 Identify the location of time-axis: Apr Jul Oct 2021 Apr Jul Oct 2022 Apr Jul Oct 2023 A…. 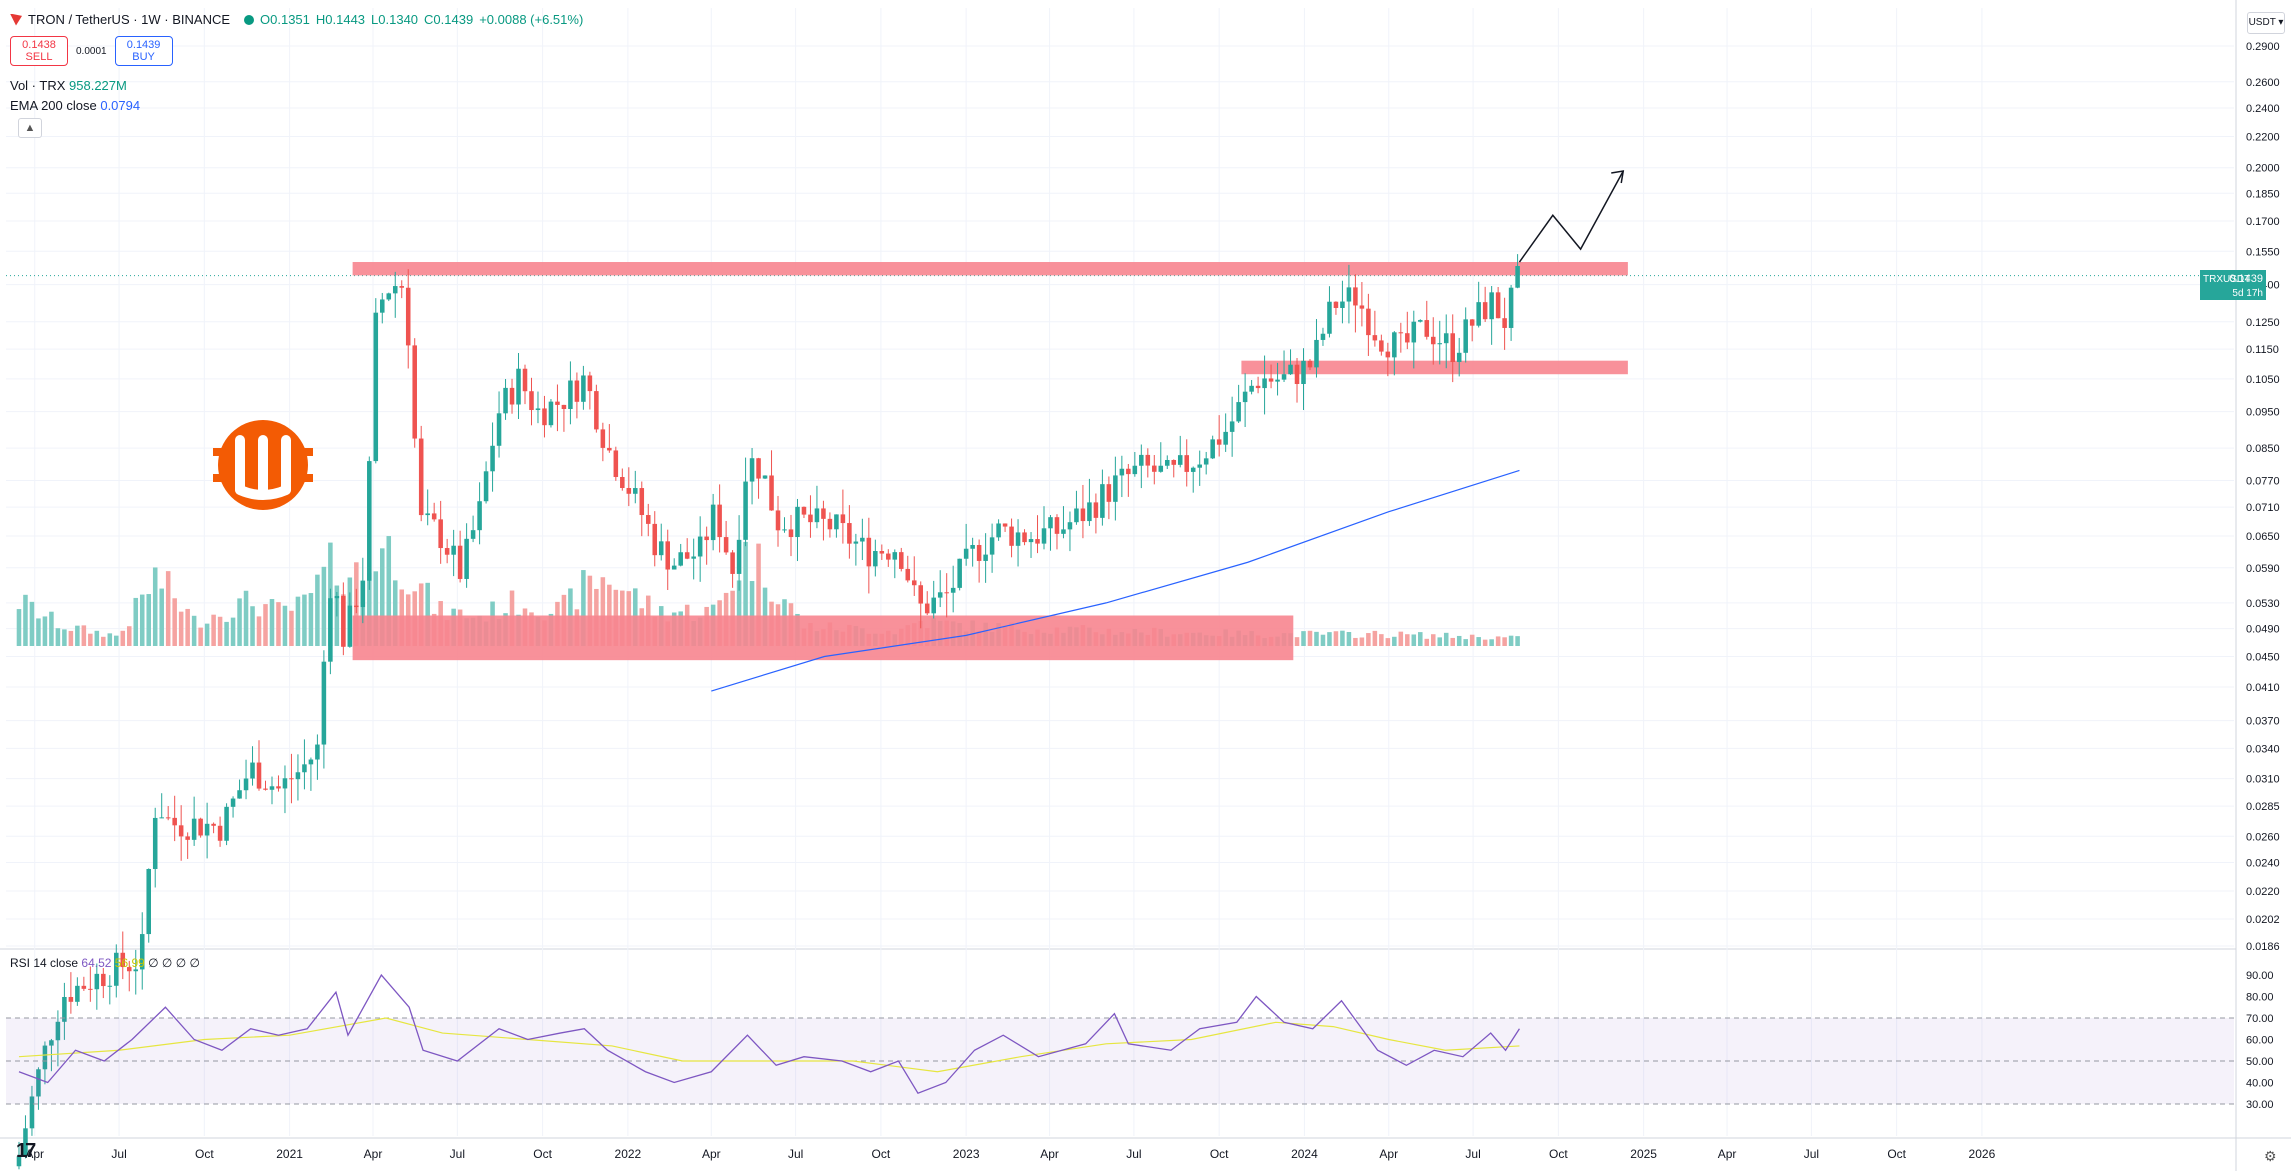
(1010, 1154).